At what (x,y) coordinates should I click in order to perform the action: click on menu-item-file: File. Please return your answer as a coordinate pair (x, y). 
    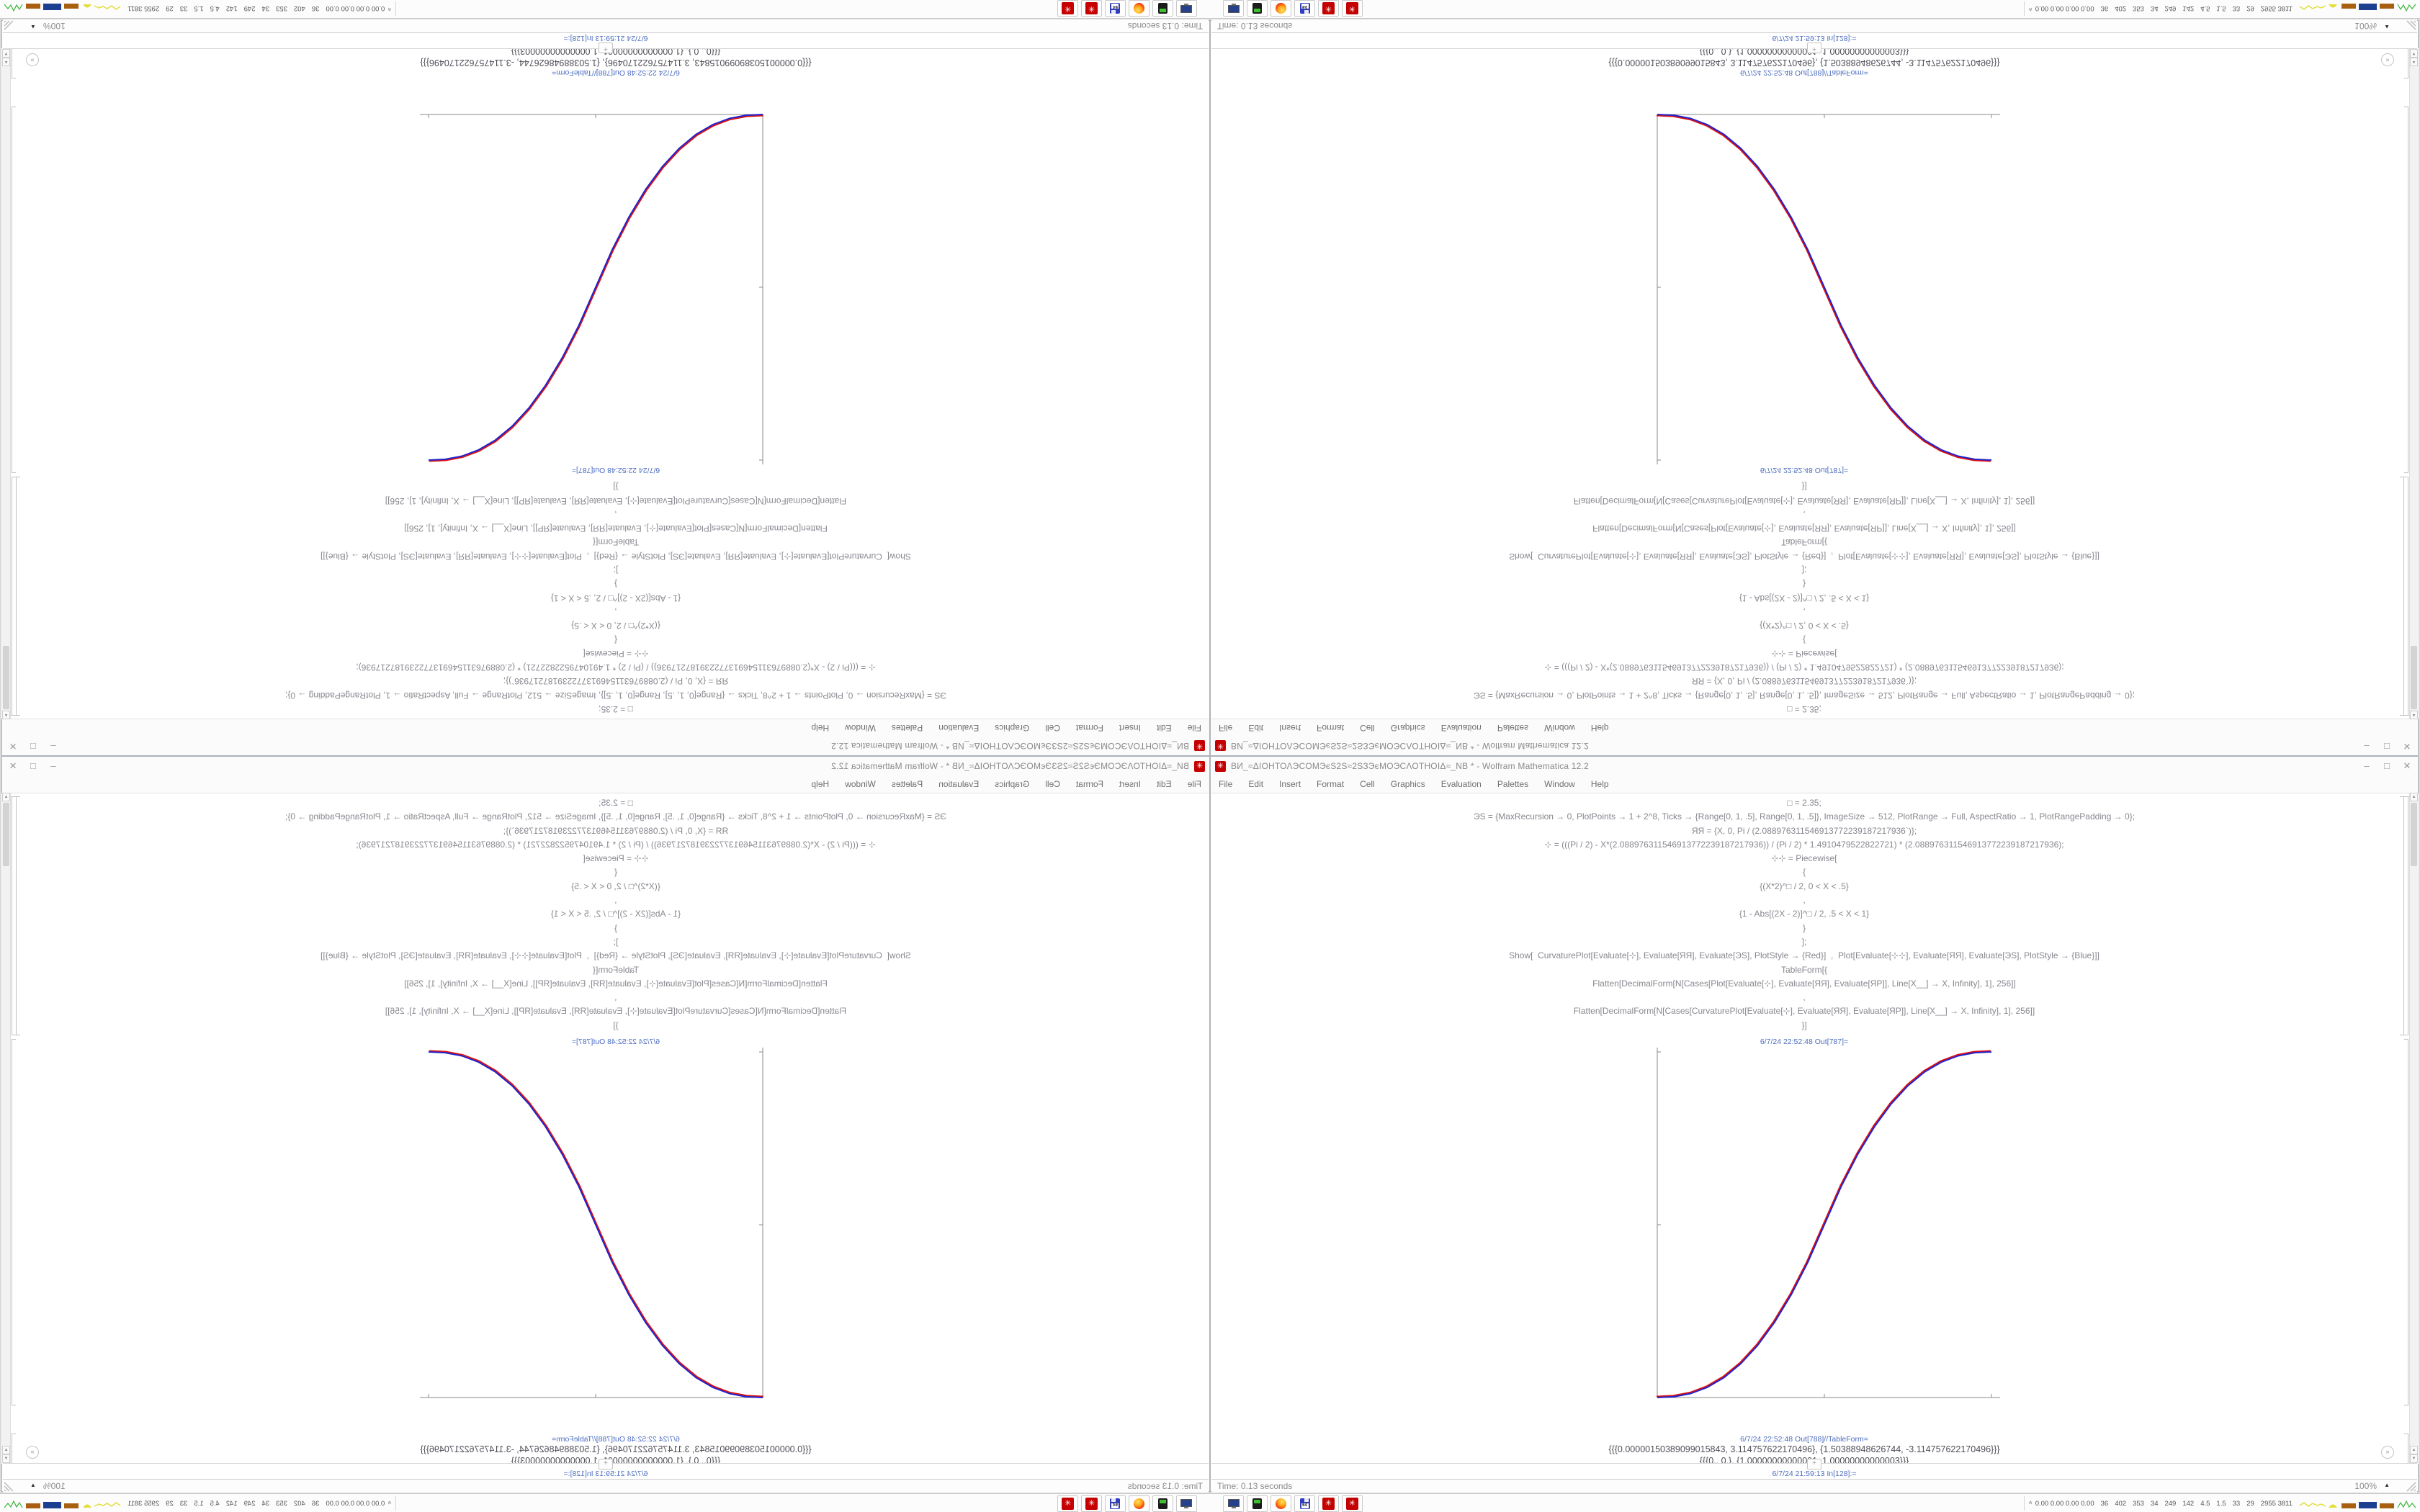
    Looking at the image, I should click on (1226, 784).